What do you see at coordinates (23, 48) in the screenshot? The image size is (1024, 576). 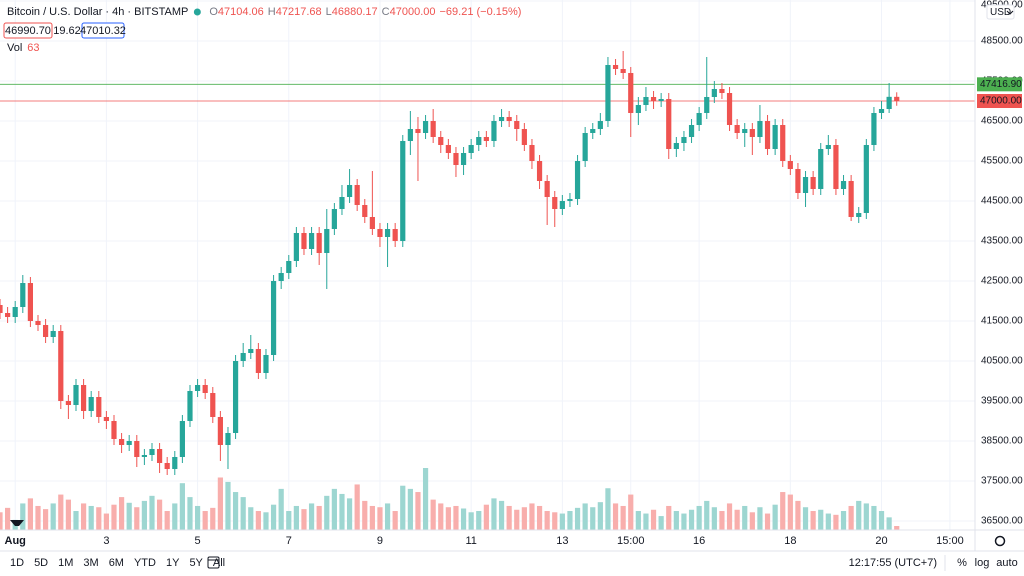 I see `volume-legend: Vol 63` at bounding box center [23, 48].